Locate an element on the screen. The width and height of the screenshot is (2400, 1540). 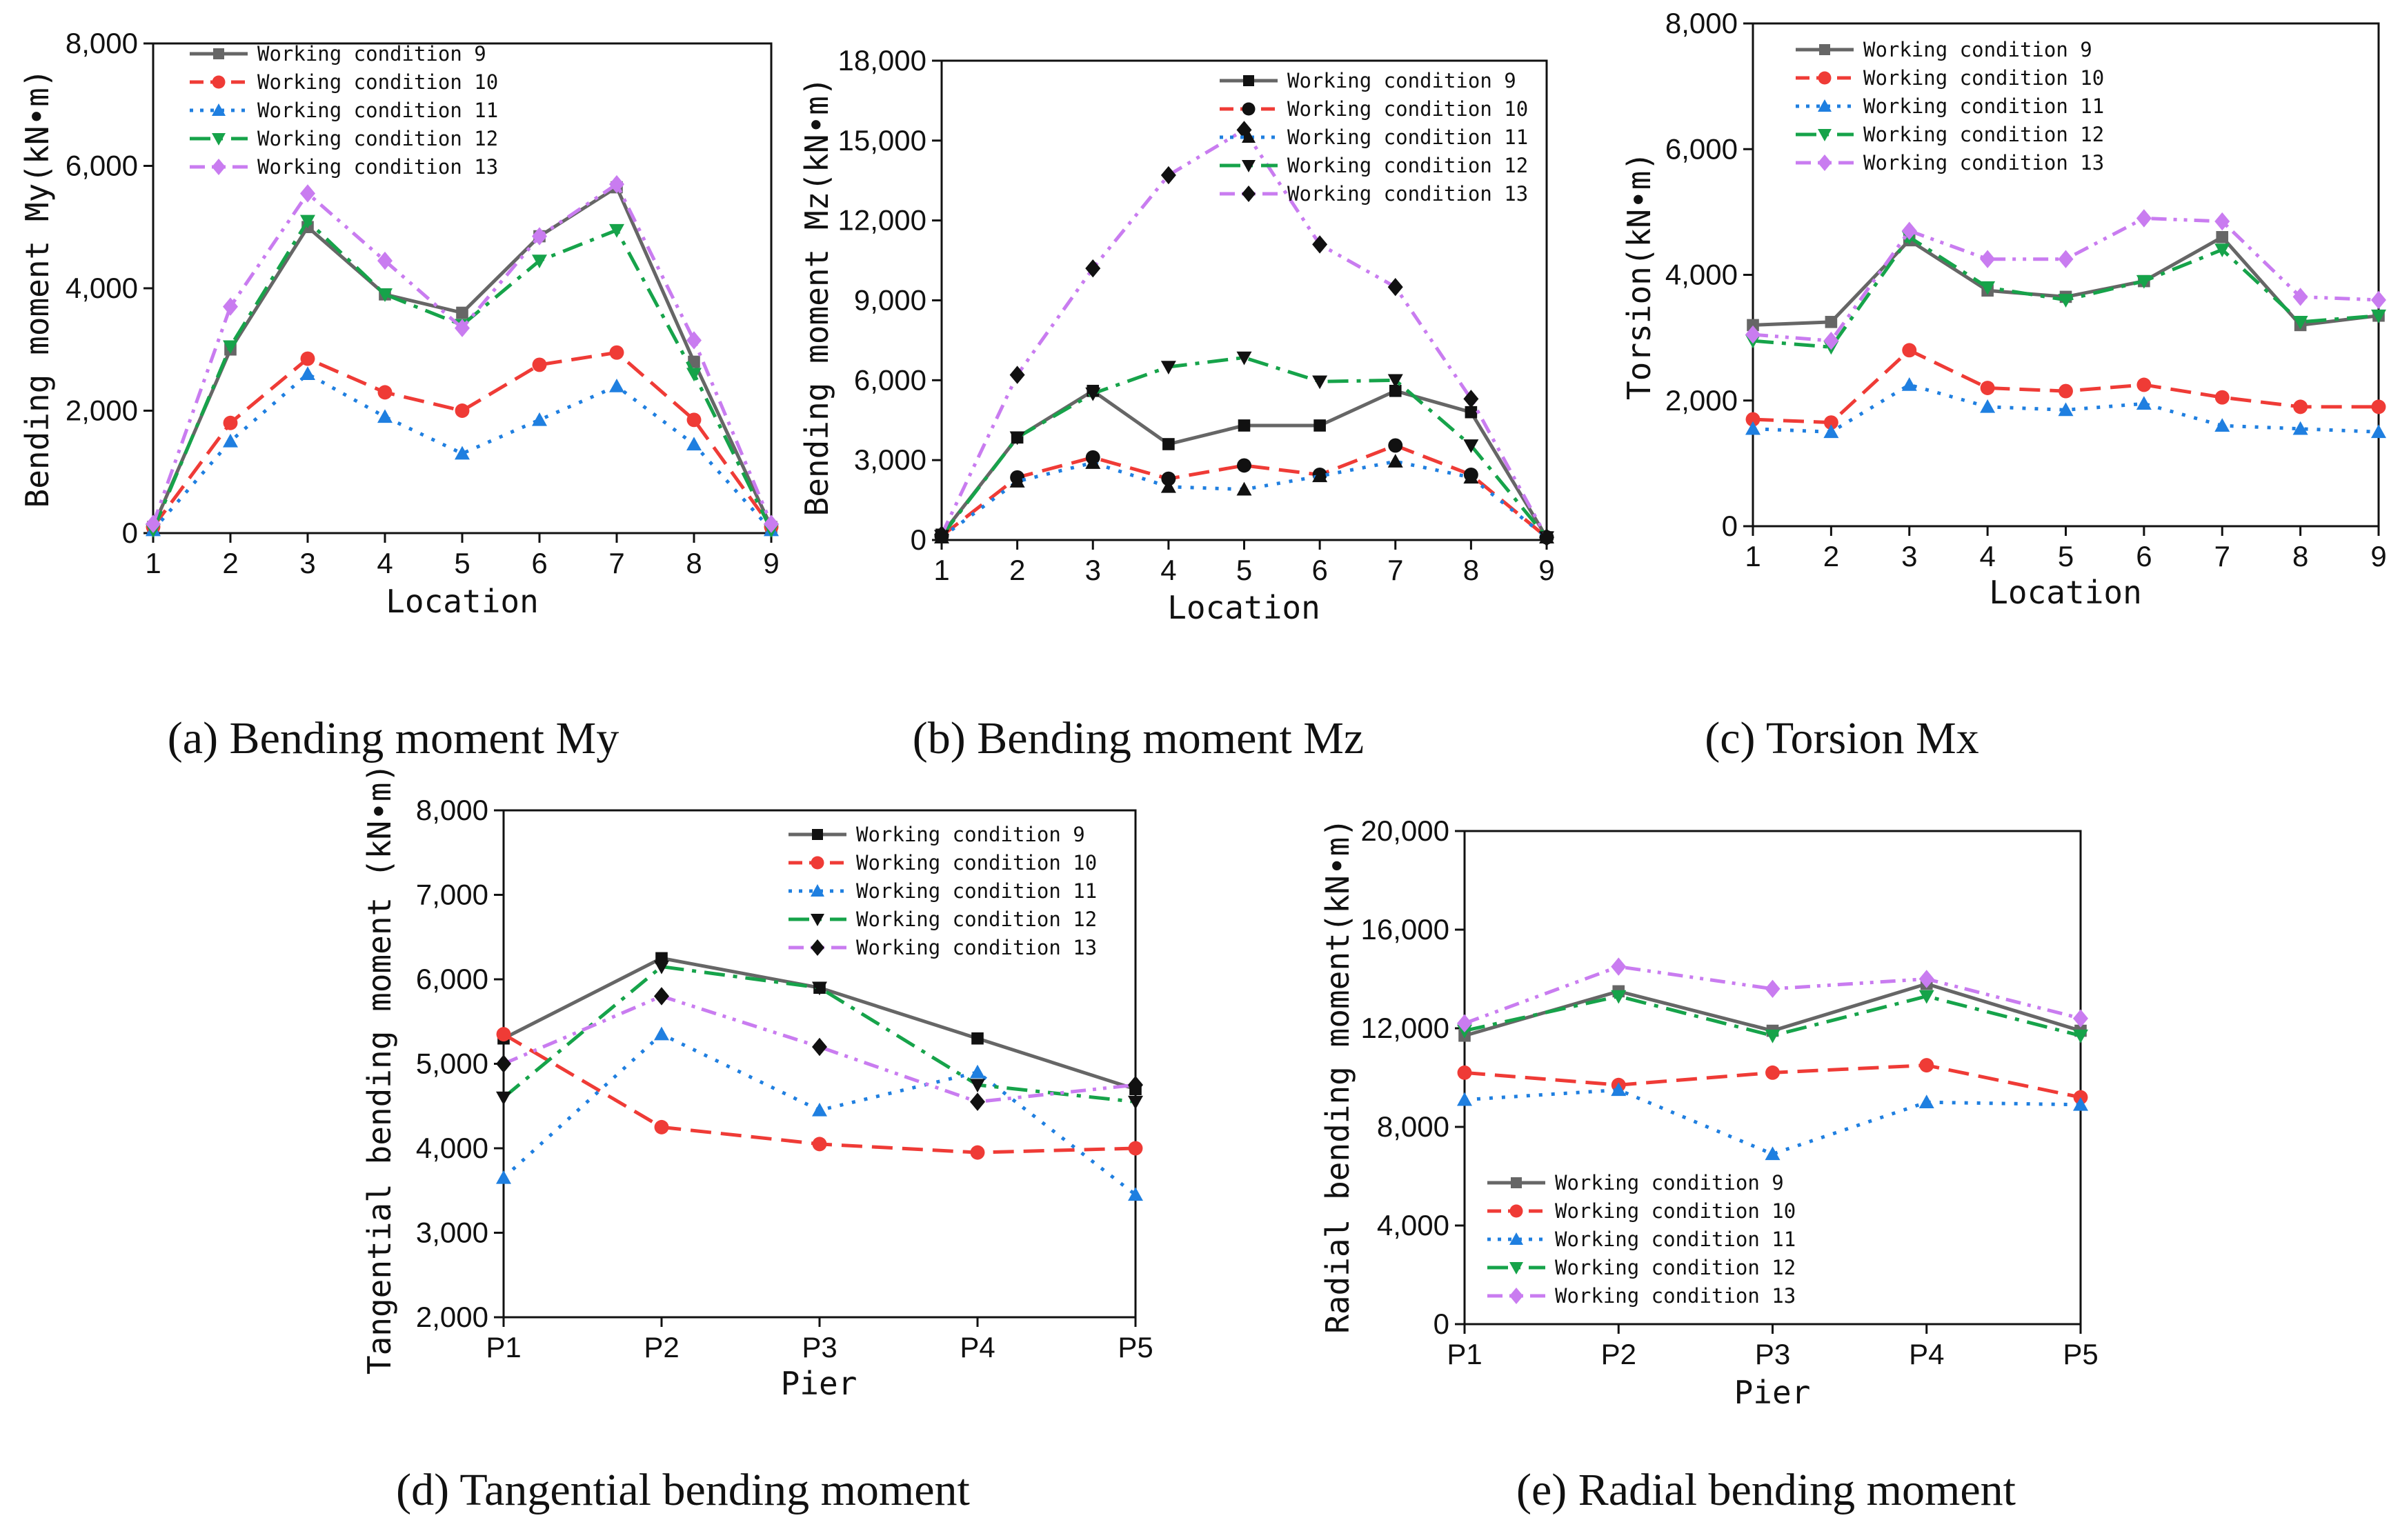
x-axis-label: Pier is located at coordinates (819, 1384).